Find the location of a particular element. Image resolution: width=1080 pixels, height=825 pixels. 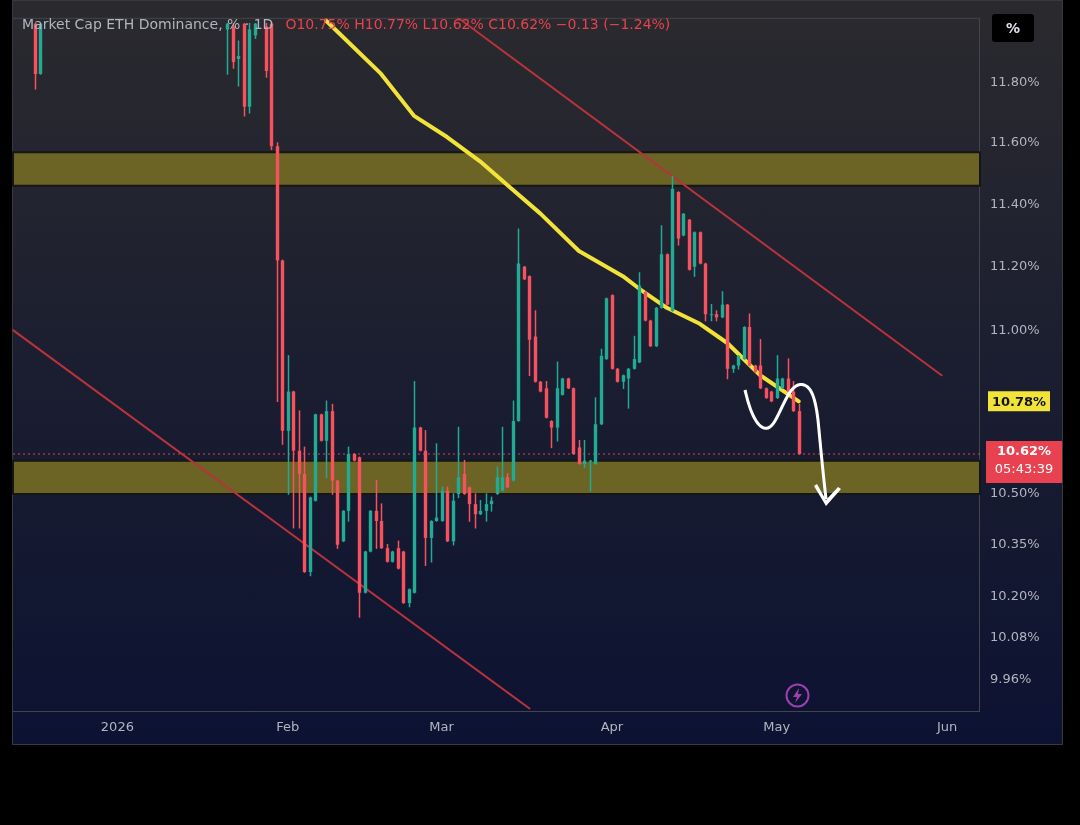

text: 05:43:39 is located at coordinates (1024, 469).